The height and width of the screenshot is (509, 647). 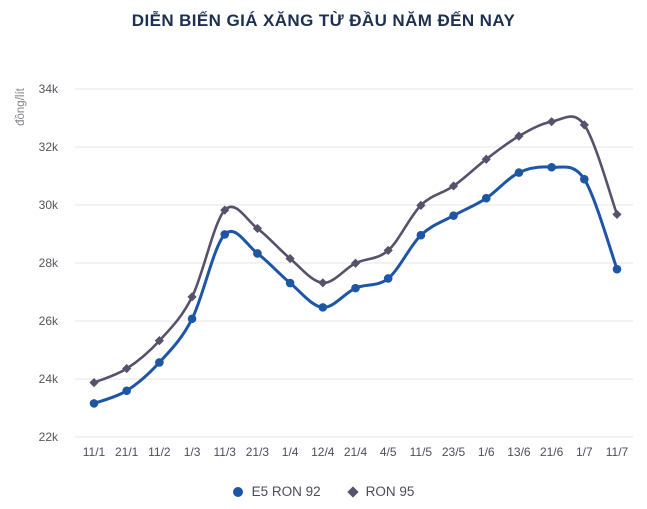 I want to click on x-tick-label: 11/7, so click(x=617, y=452).